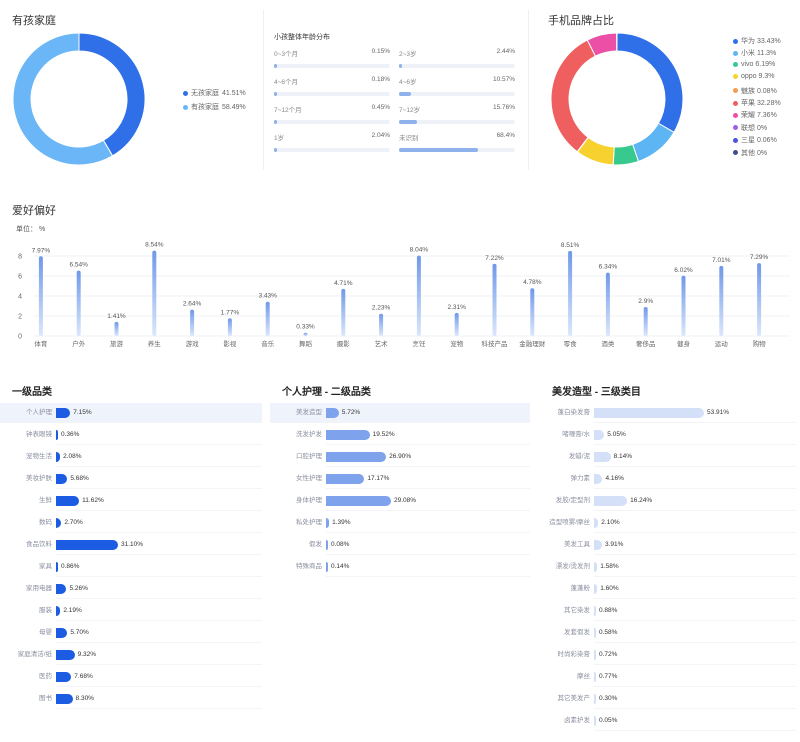 This screenshot has width=800, height=742. What do you see at coordinates (229, 327) in the screenshot?
I see `hobby-bar-影视` at bounding box center [229, 327].